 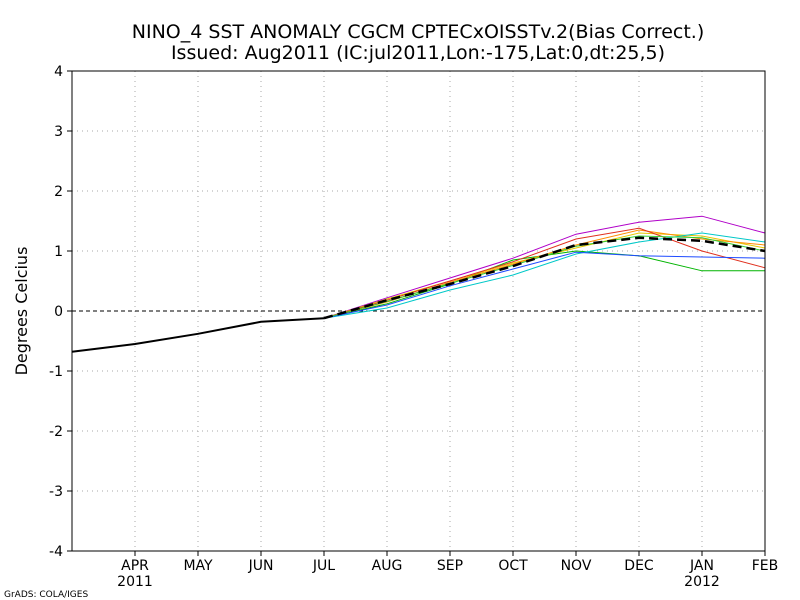 What do you see at coordinates (198, 335) in the screenshot?
I see `series-line-observed` at bounding box center [198, 335].